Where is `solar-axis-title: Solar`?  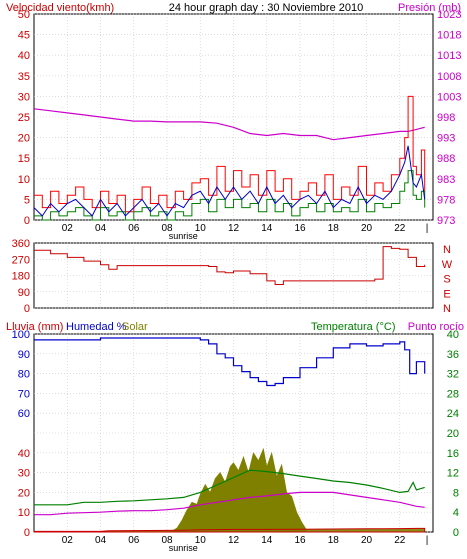 solar-axis-title: Solar is located at coordinates (135, 327).